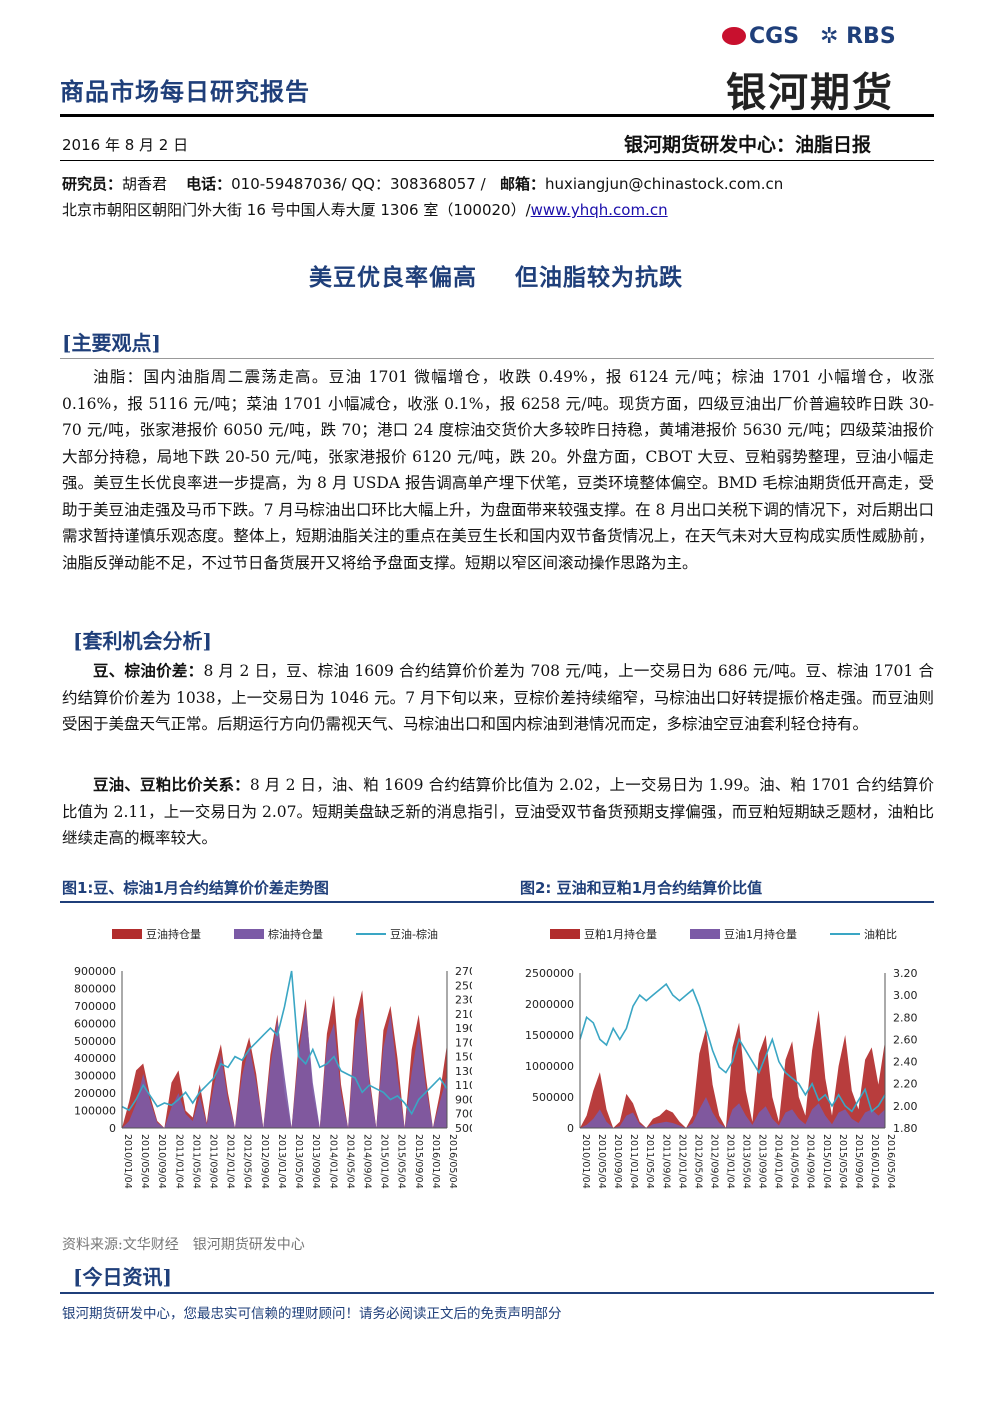 This screenshot has height=1403, width=992. Describe the element at coordinates (358, 184) in the screenshot. I see `phone-value: 010-59487036/ QQ：308368057 /` at that location.